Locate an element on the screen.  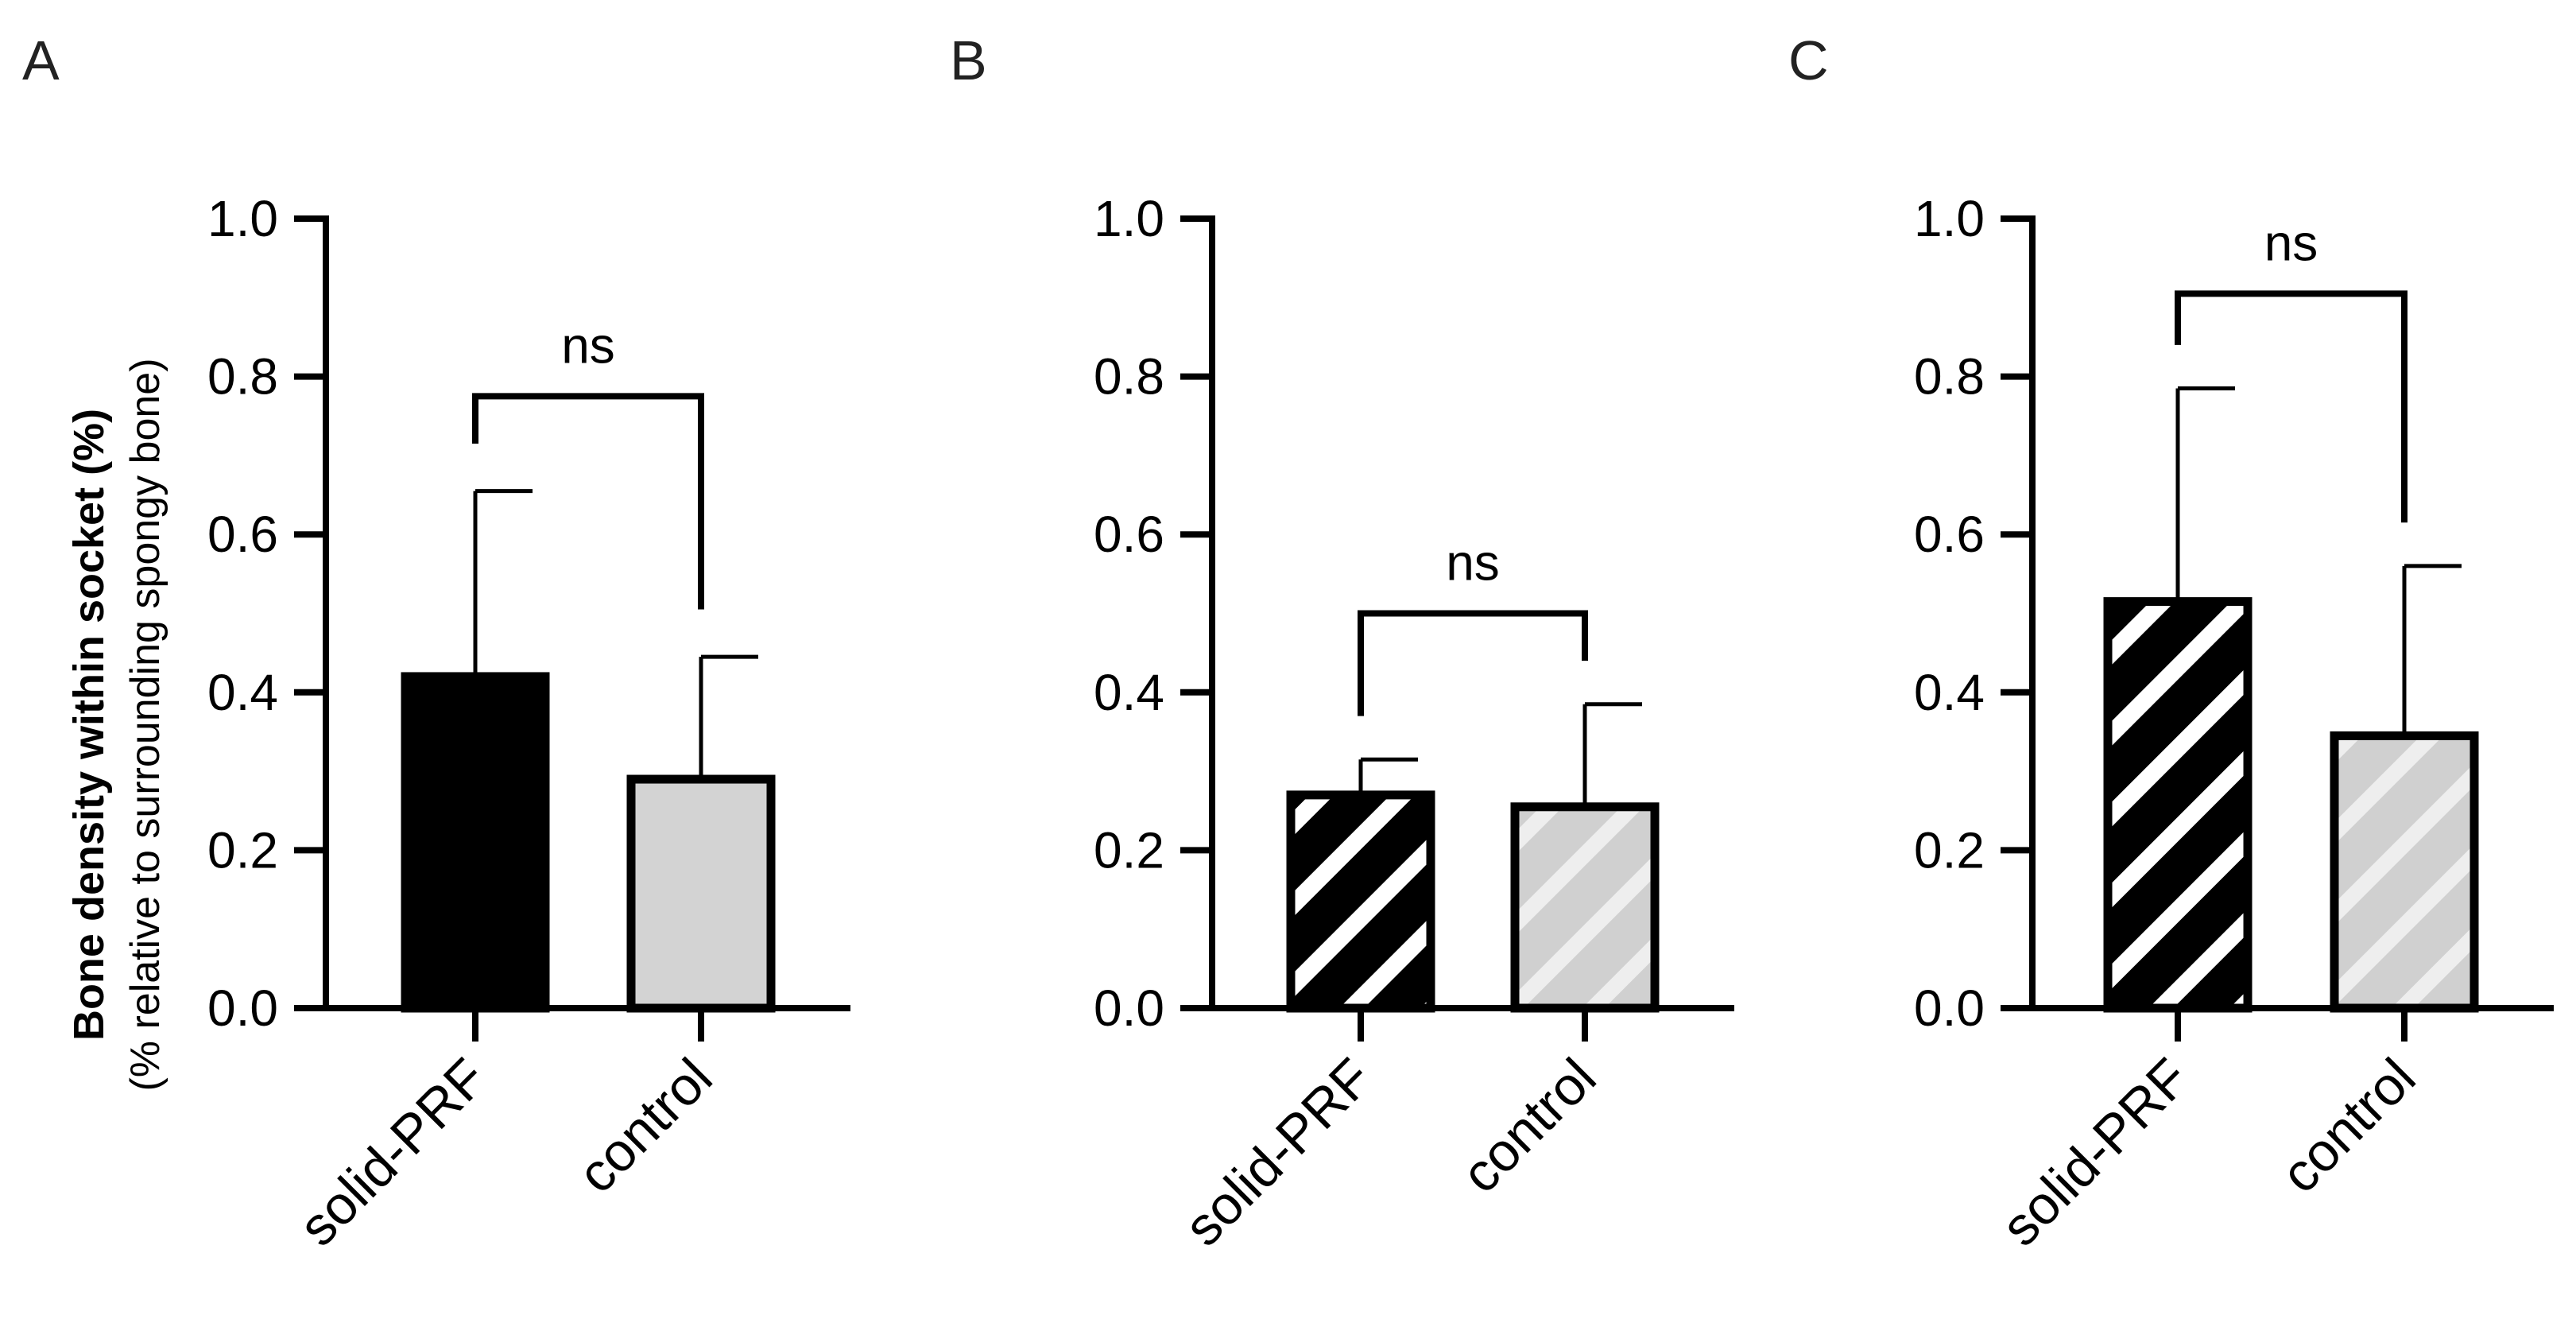
y-axis-subtitle: (% relative to surrounding spongy bone) is located at coordinates (145, 724).